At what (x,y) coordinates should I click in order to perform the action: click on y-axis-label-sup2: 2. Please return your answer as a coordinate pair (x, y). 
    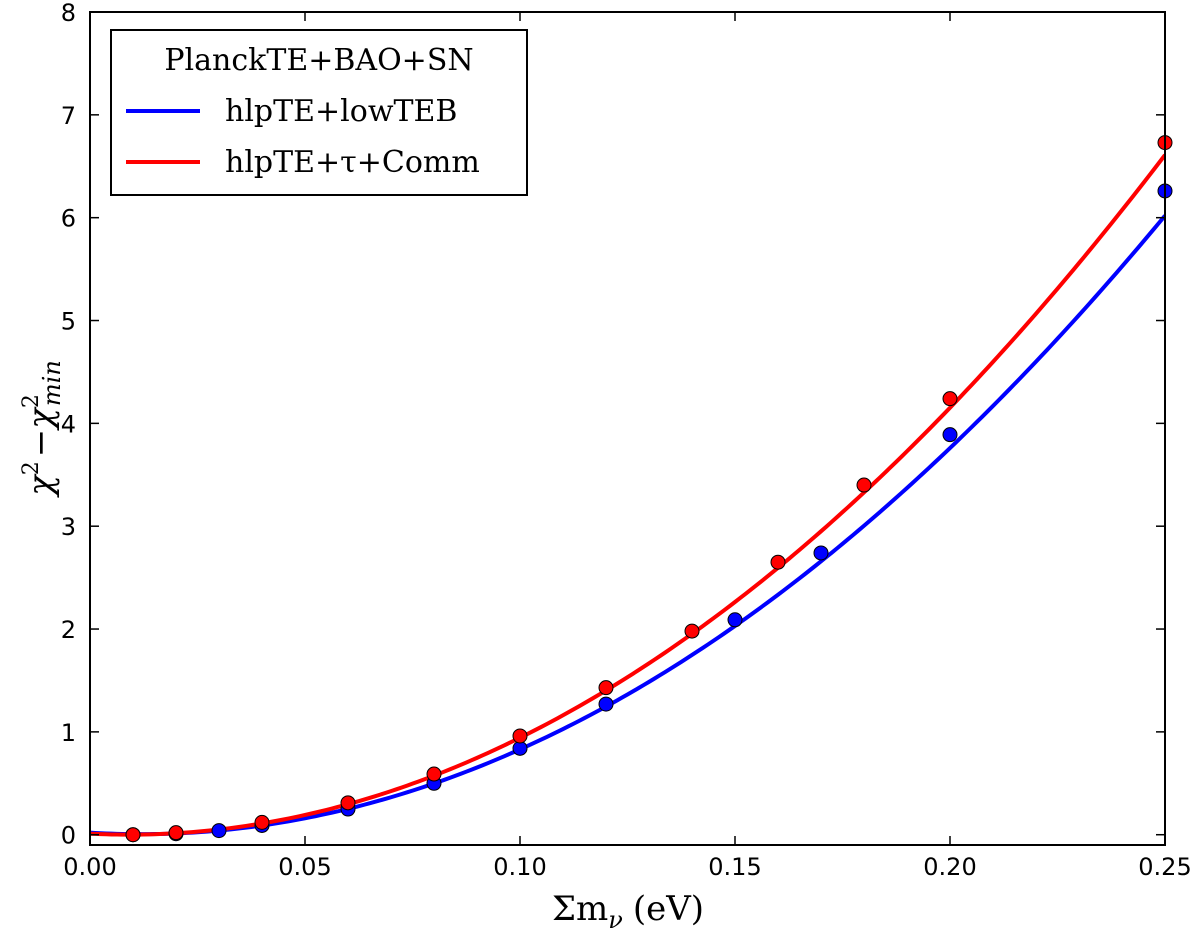
    Looking at the image, I should click on (31, 401).